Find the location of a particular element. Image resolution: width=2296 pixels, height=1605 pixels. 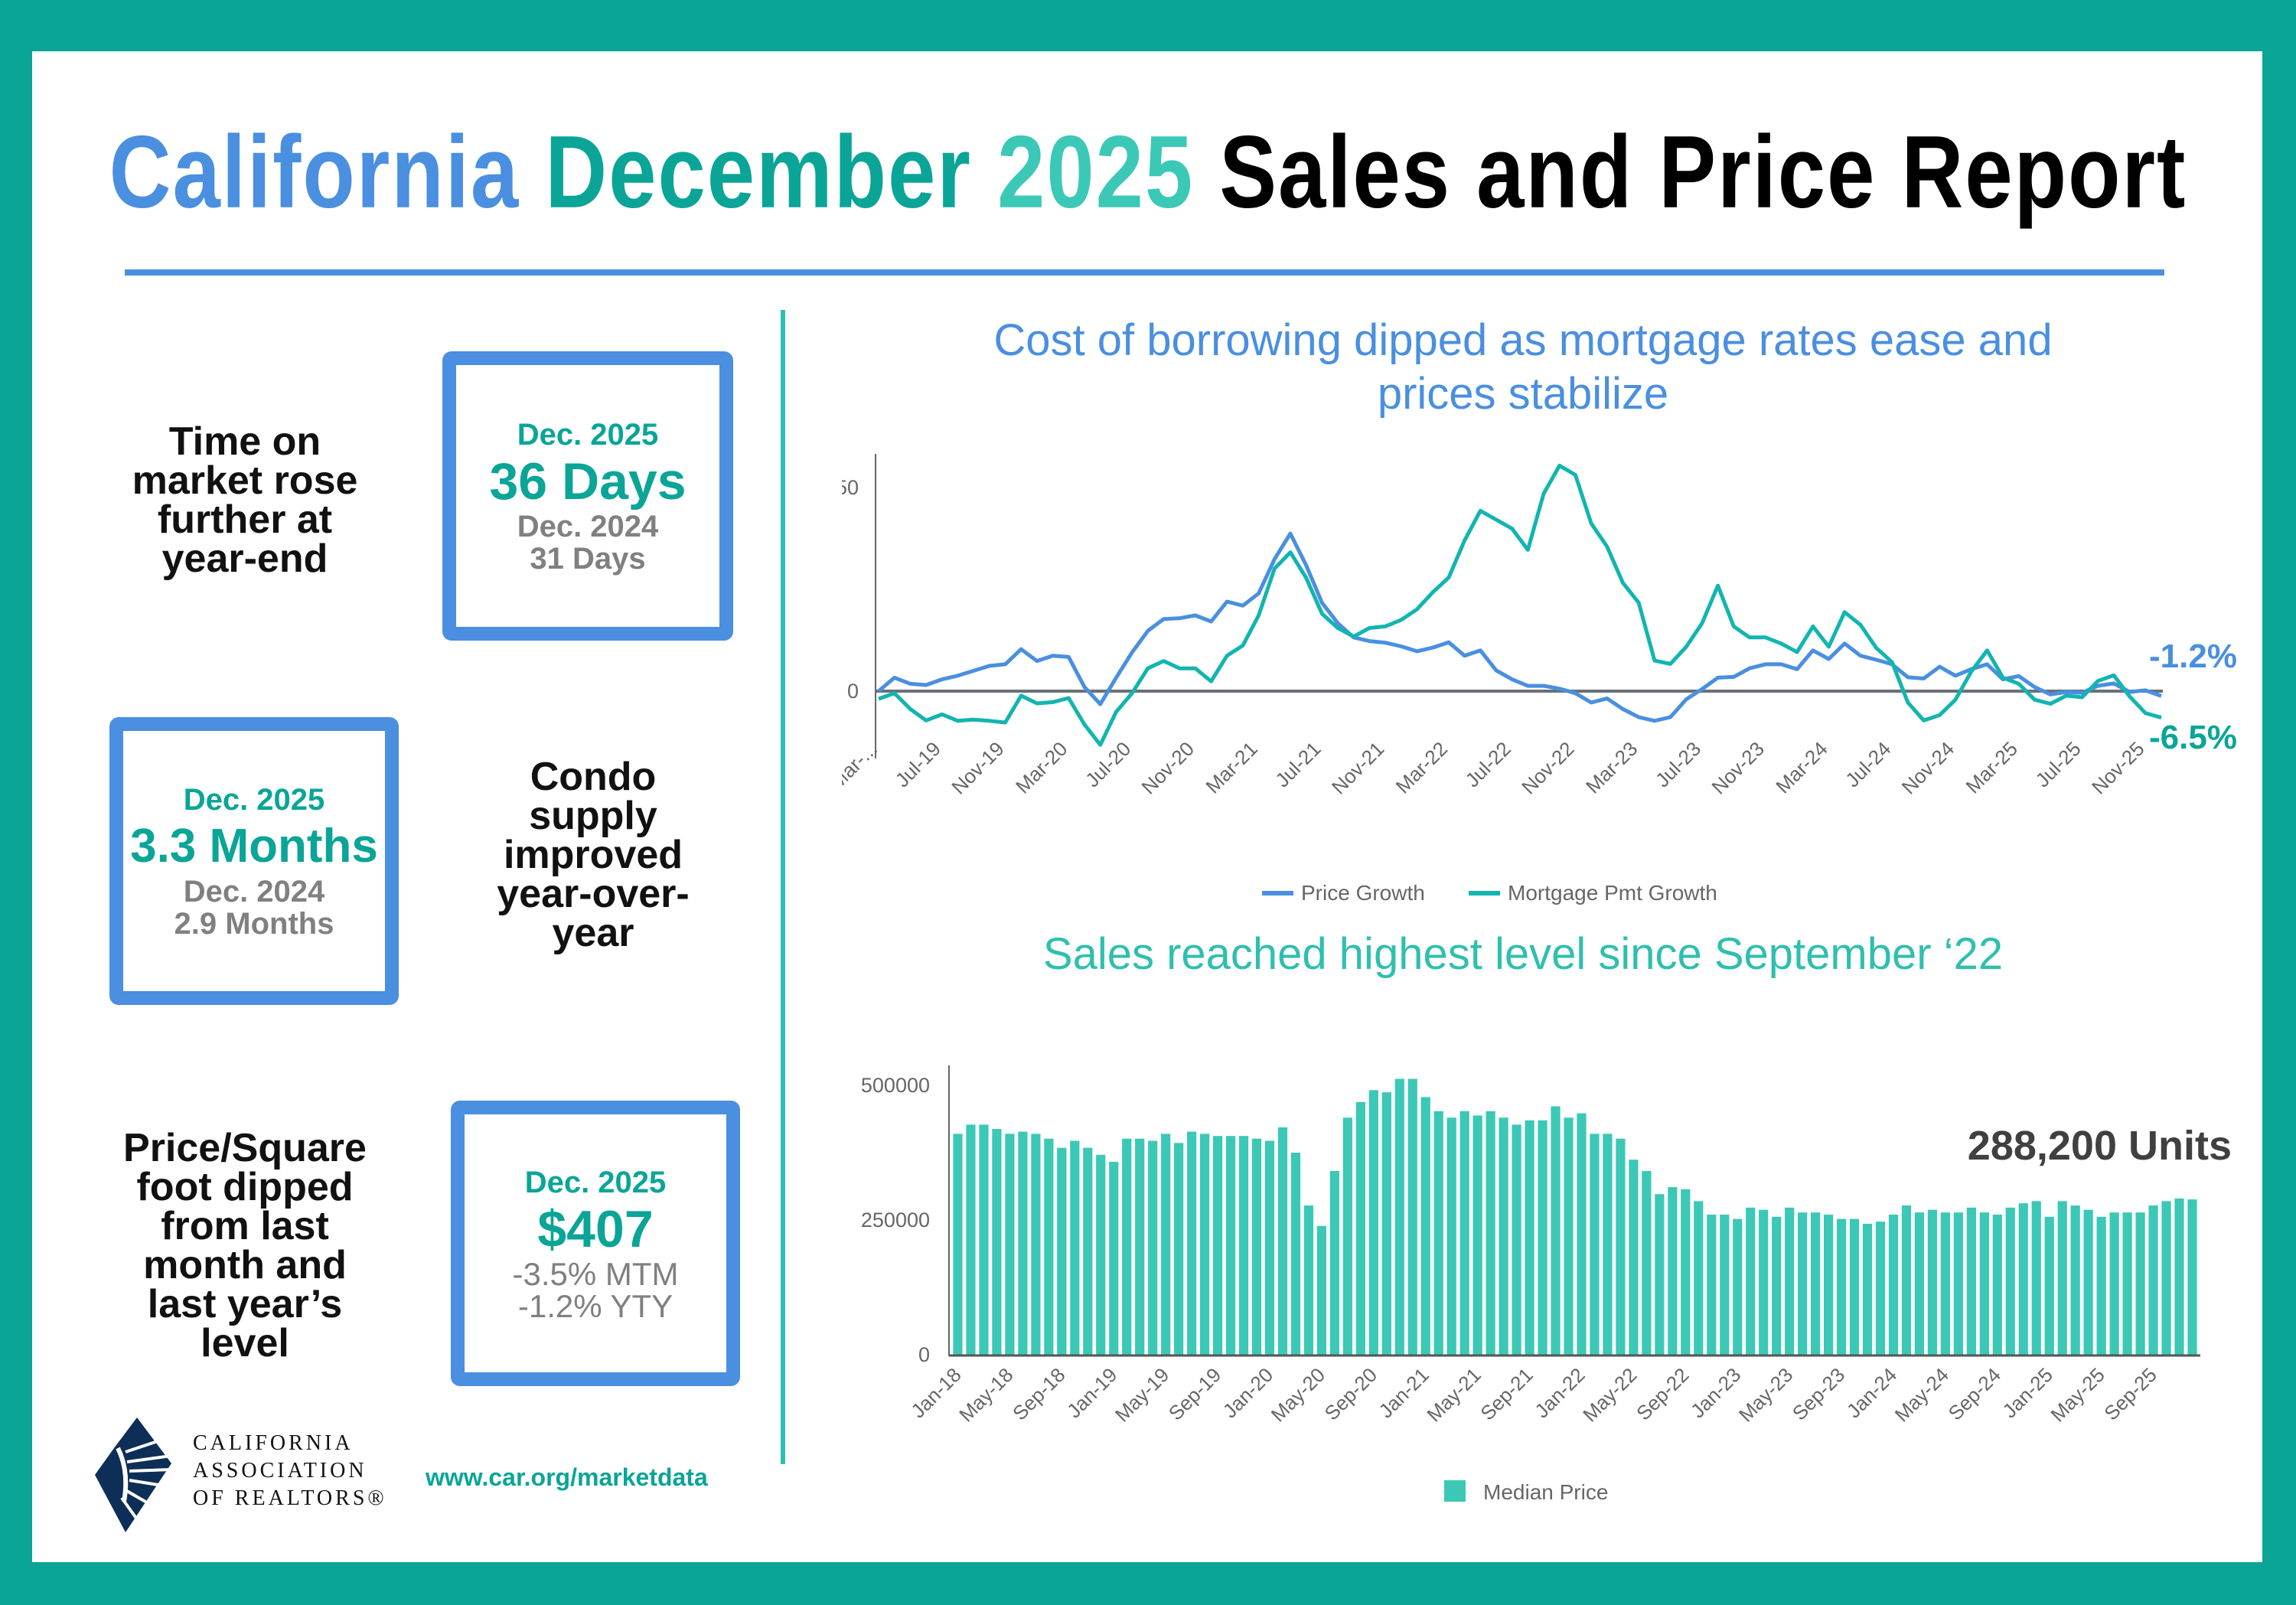

x-tick-label: Jul-20 is located at coordinates (1108, 764).